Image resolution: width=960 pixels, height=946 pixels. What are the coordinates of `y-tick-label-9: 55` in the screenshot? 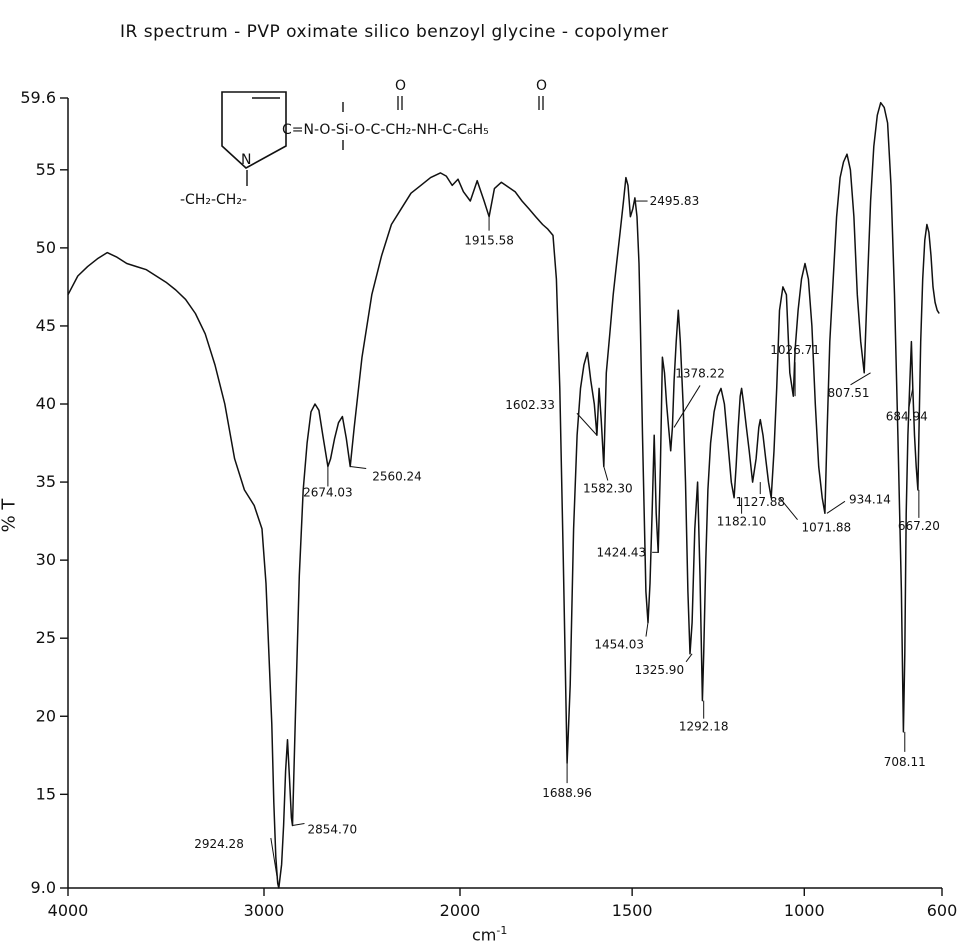 It's located at (46, 169).